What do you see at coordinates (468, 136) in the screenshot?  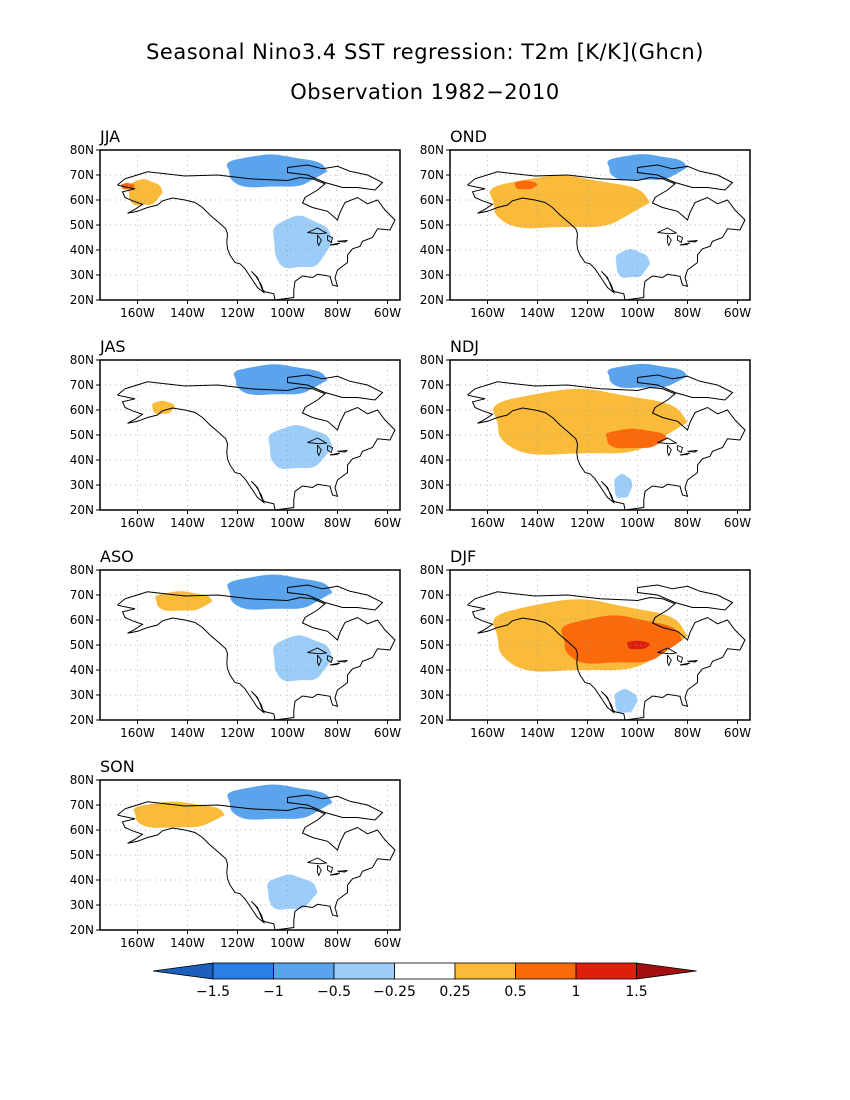 I see `panel-label: OND` at bounding box center [468, 136].